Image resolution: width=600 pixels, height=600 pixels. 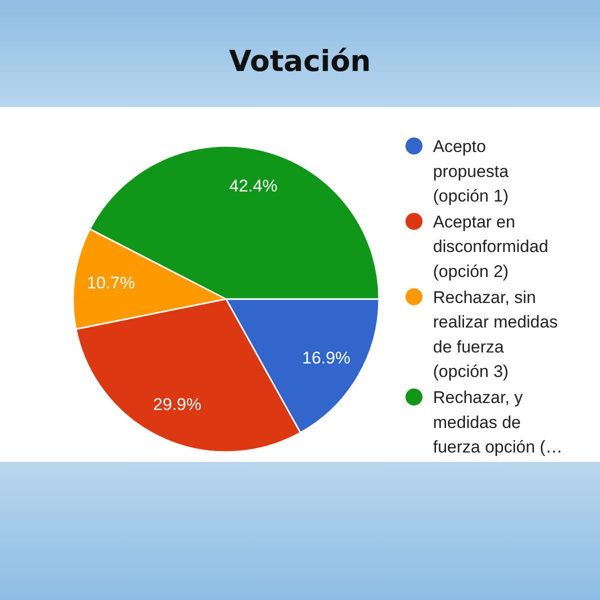 I want to click on data-label: 10.7%, so click(x=110, y=282).